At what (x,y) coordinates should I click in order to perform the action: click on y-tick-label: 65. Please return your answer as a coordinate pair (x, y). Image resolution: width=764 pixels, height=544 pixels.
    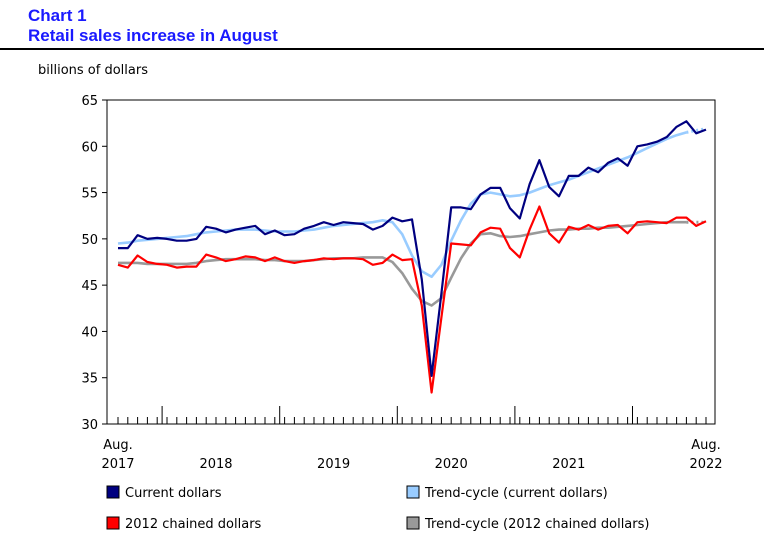
    Looking at the image, I should click on (89, 101).